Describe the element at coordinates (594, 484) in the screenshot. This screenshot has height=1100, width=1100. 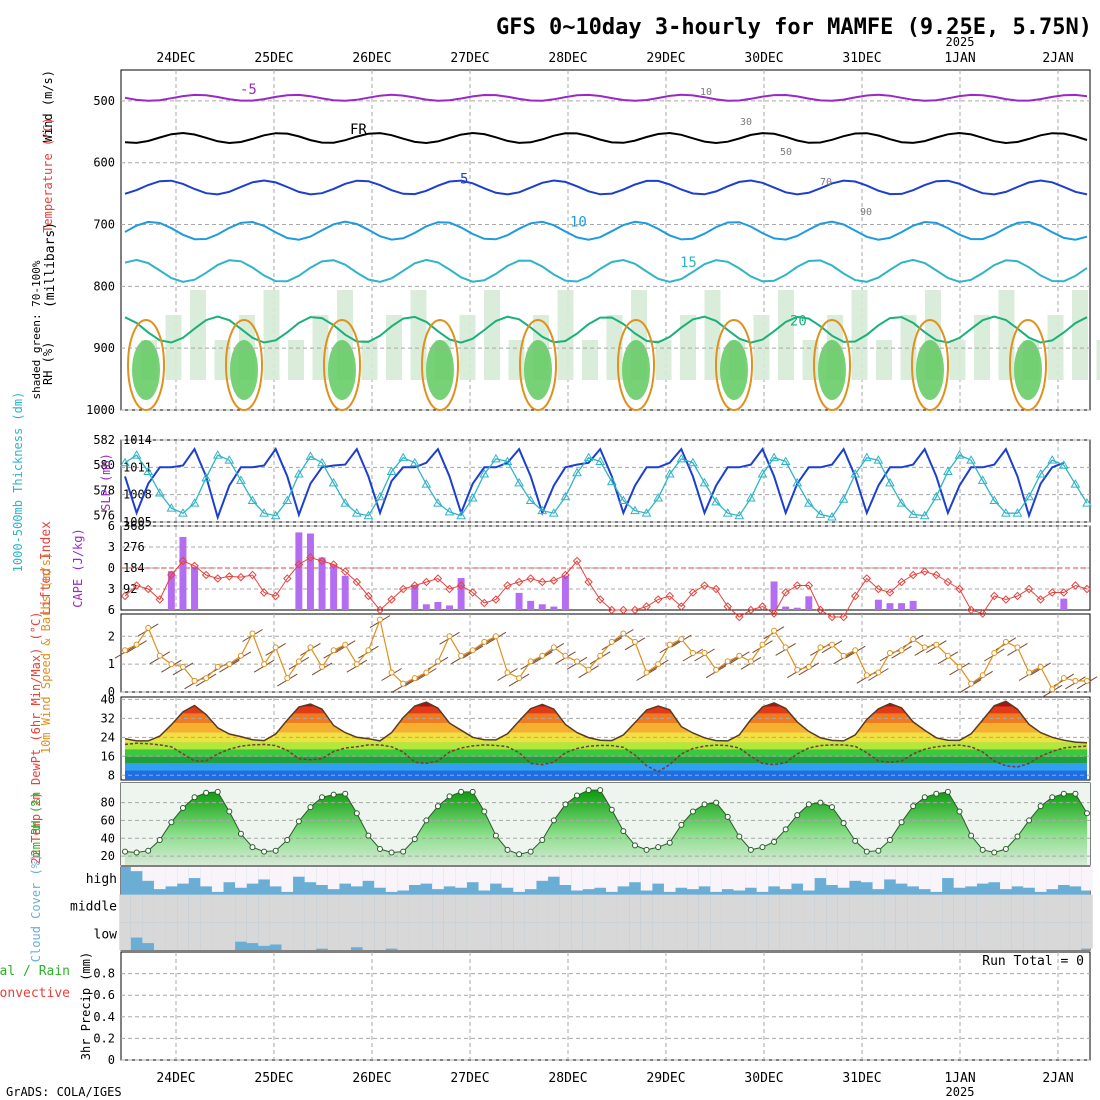
I see `slp-line` at that location.